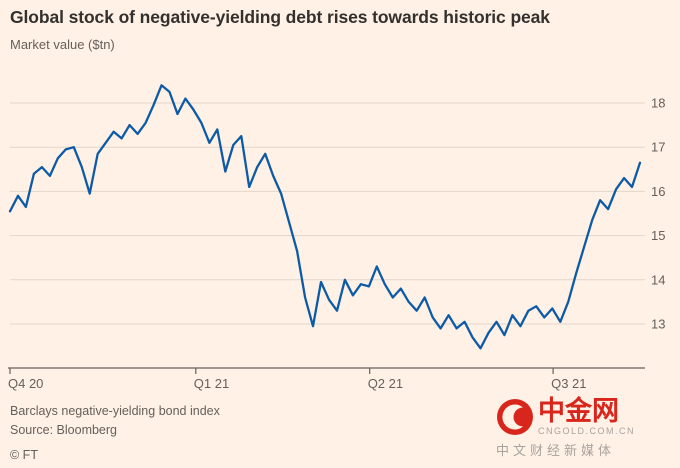 The height and width of the screenshot is (468, 680). What do you see at coordinates (568, 383) in the screenshot?
I see `x-tick-label: Q3 21` at bounding box center [568, 383].